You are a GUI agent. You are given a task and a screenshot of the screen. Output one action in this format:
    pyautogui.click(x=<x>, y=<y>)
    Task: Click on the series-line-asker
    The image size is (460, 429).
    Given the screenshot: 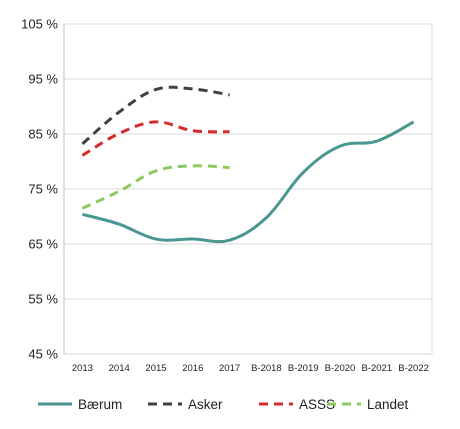 What is the action you would take?
    pyautogui.click(x=155, y=115)
    